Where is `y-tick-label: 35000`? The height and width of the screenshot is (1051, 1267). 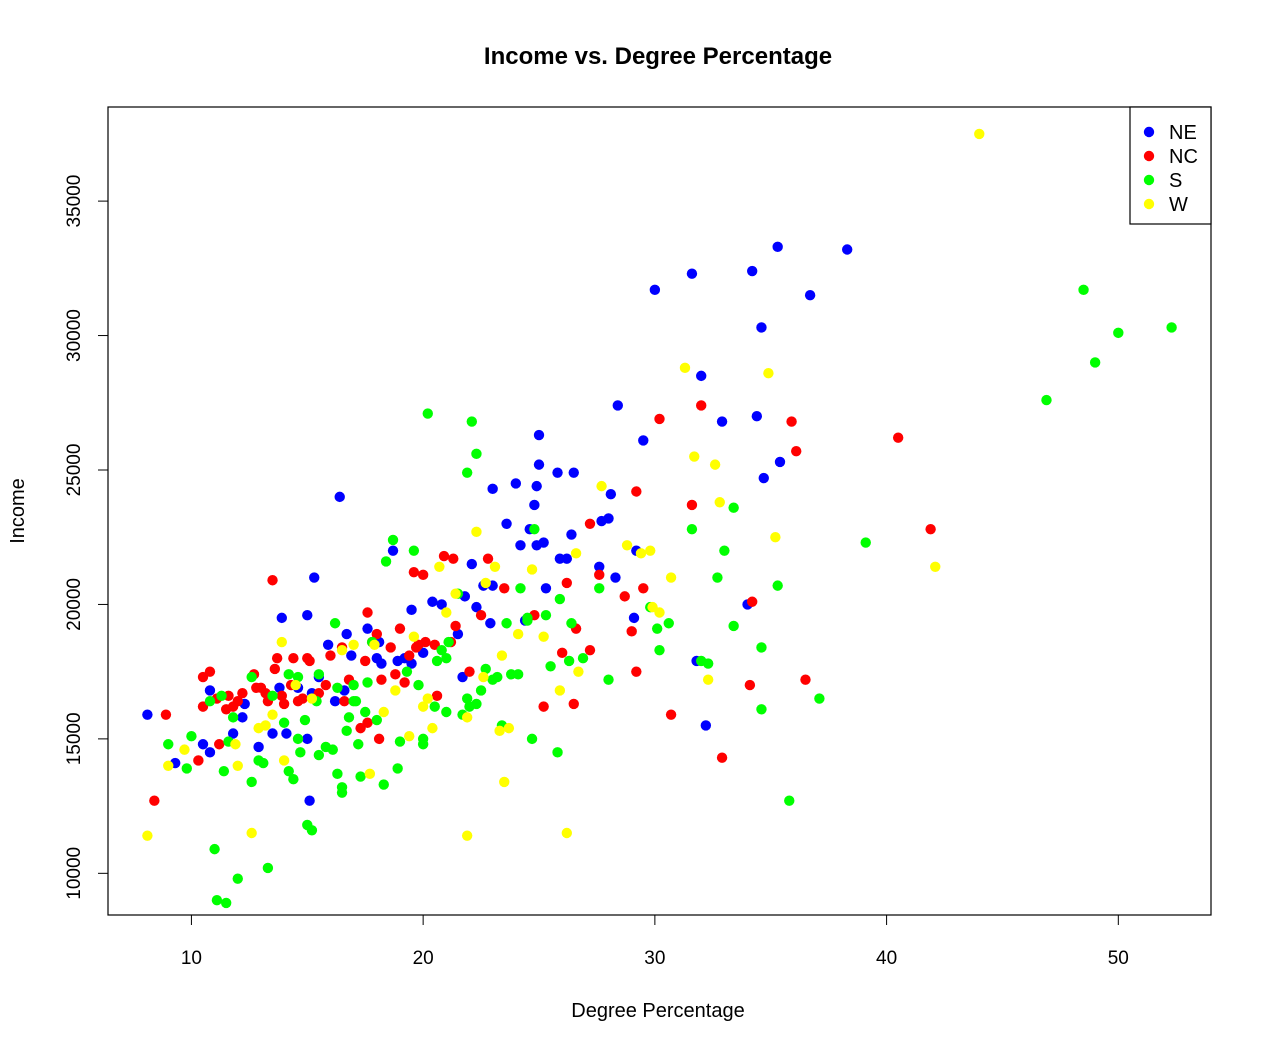
y-tick-label: 35000 is located at coordinates (74, 201).